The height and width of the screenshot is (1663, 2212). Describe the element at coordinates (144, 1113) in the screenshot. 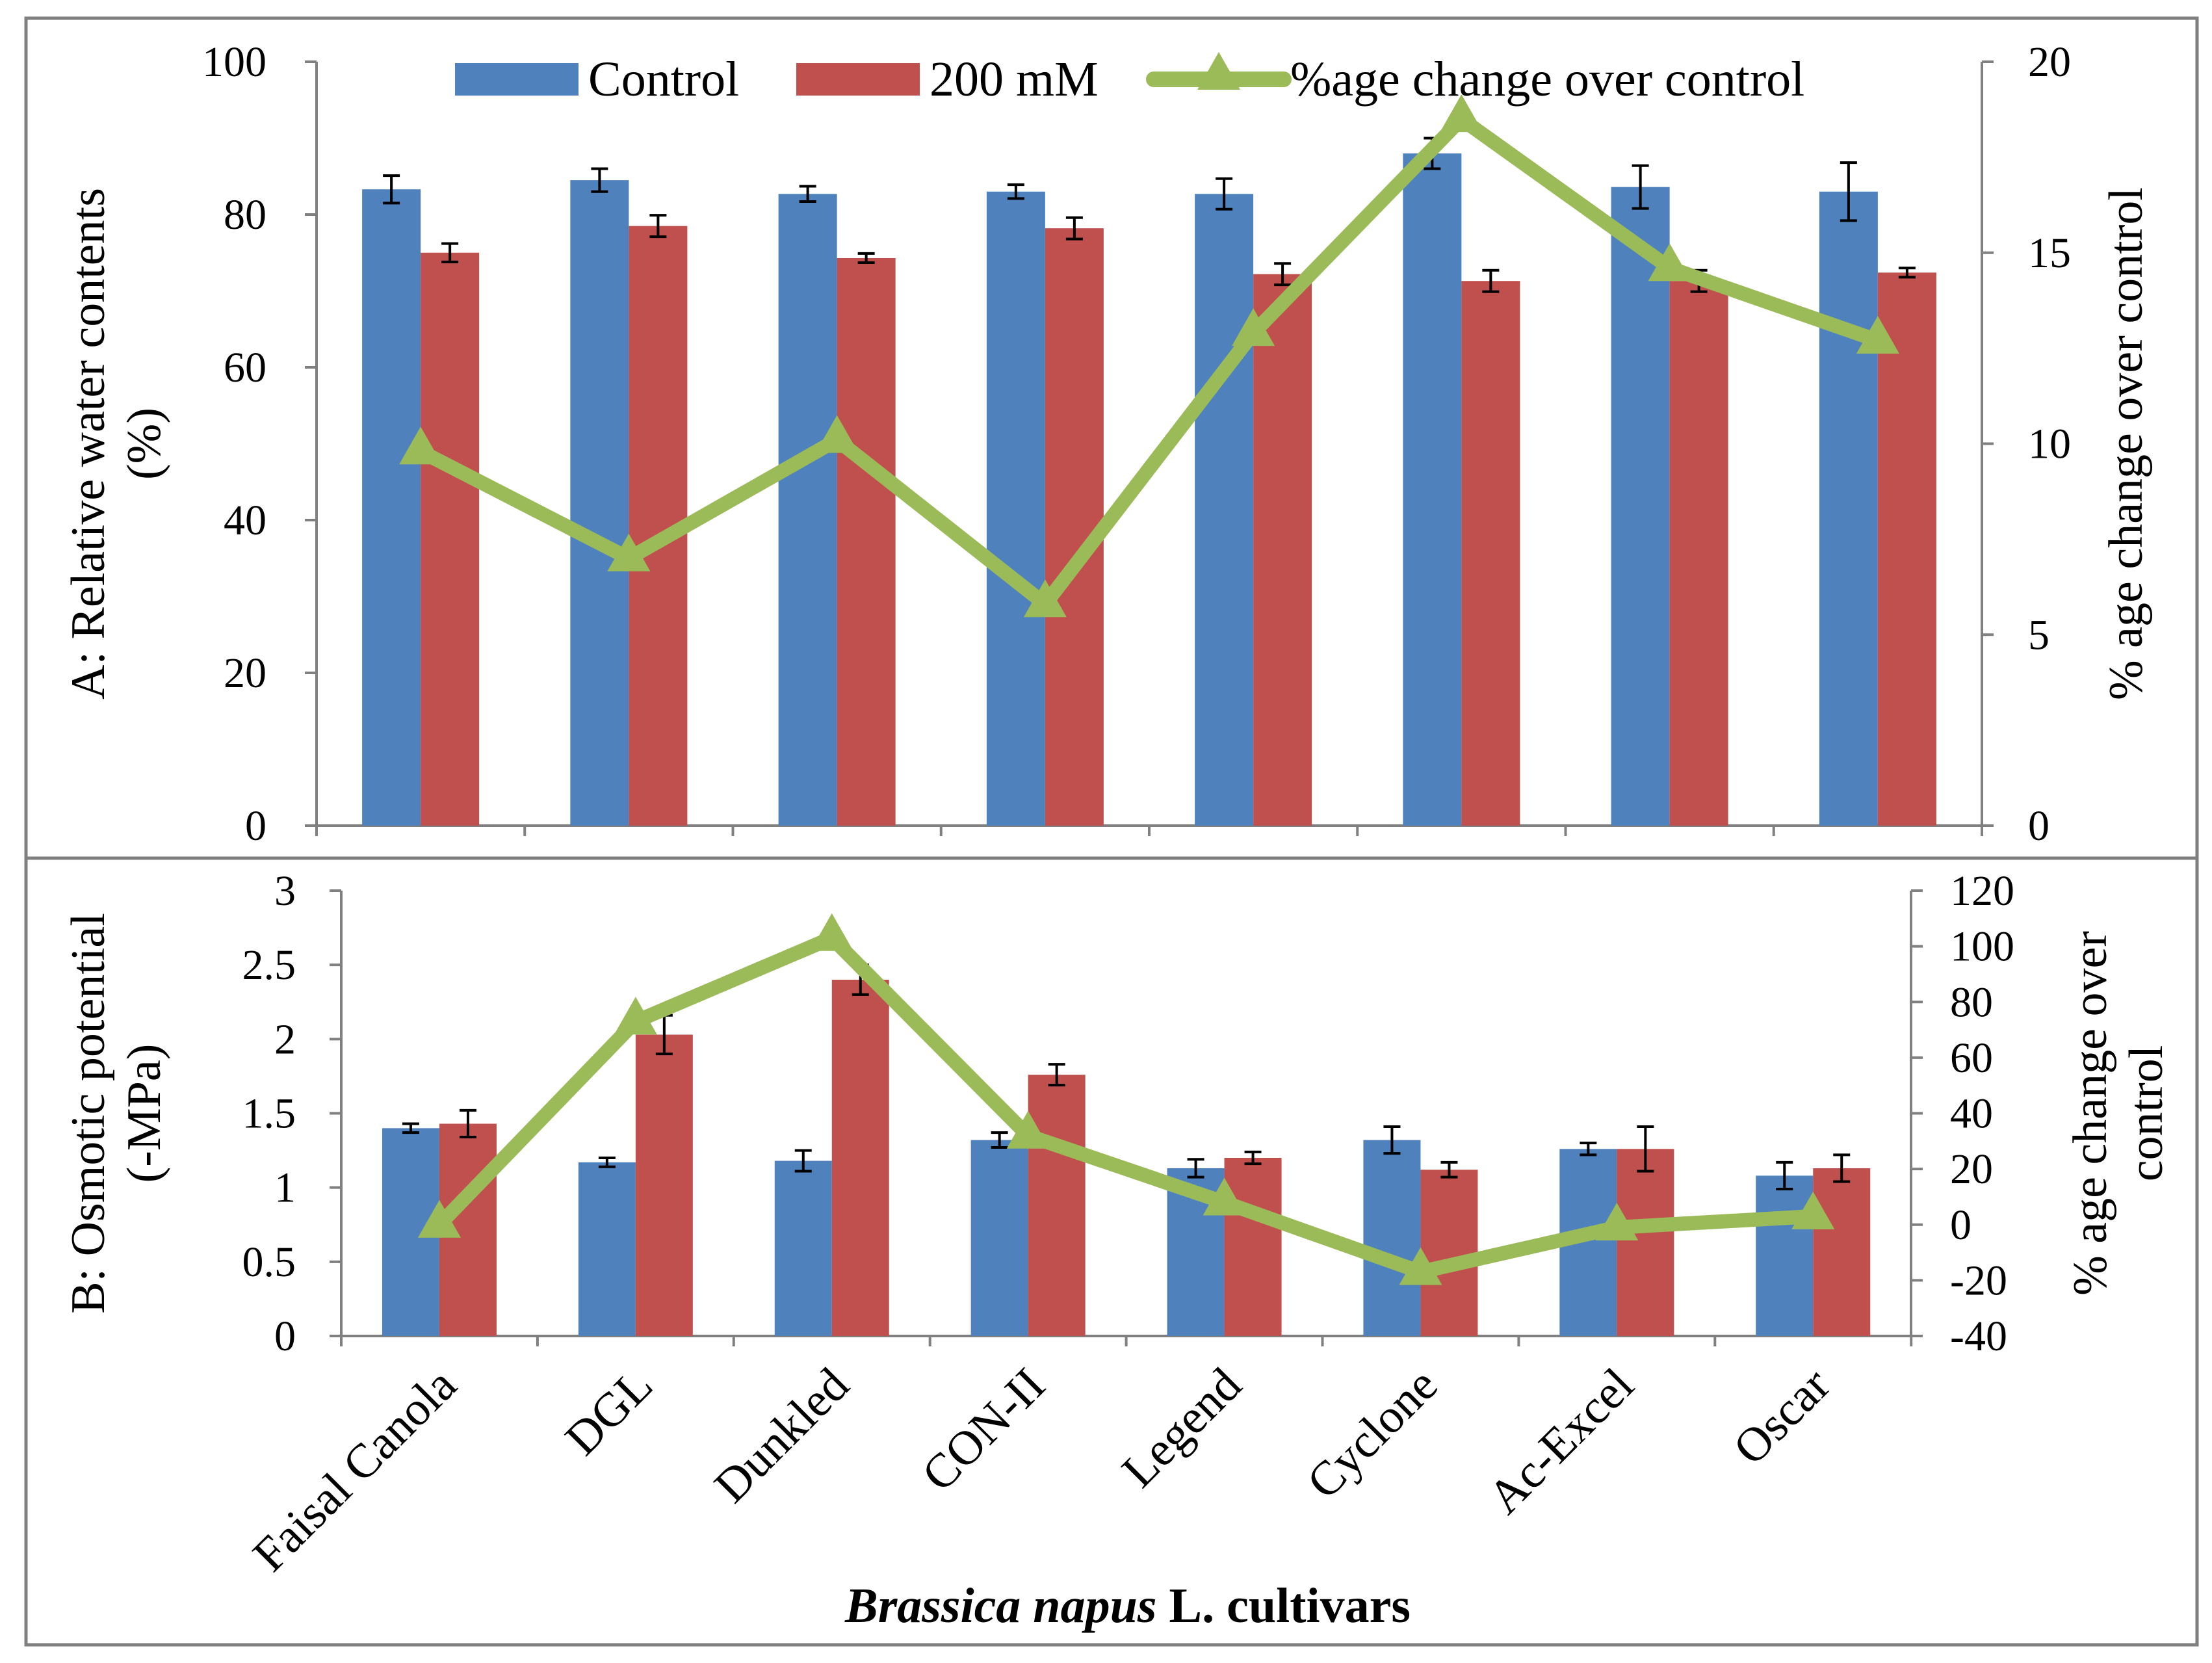

I see `panel-b-y-axis-label-line: (-MPa)` at that location.